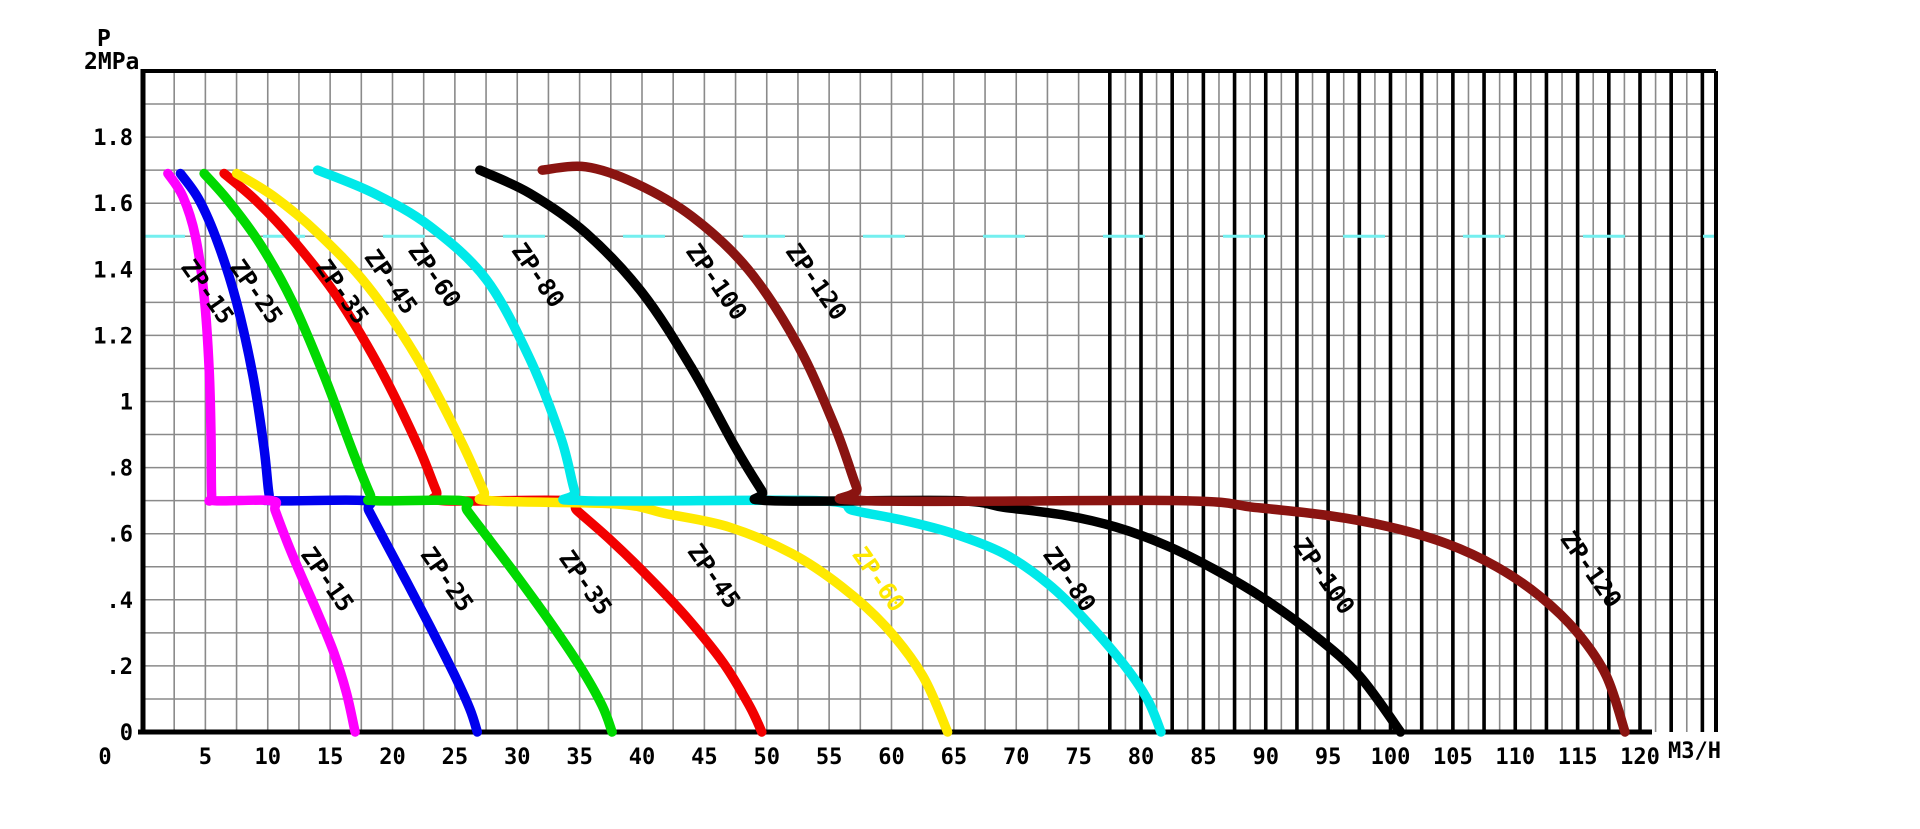 This screenshot has height=829, width=1920. I want to click on y-tick-label: .2, so click(120, 667).